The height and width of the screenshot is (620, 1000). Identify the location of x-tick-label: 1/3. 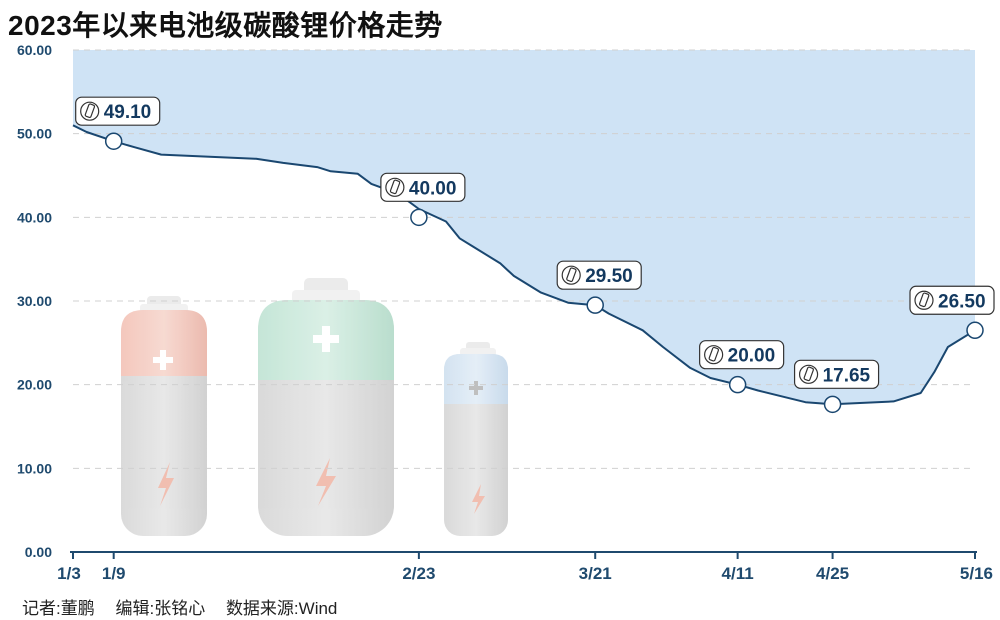
(69, 573).